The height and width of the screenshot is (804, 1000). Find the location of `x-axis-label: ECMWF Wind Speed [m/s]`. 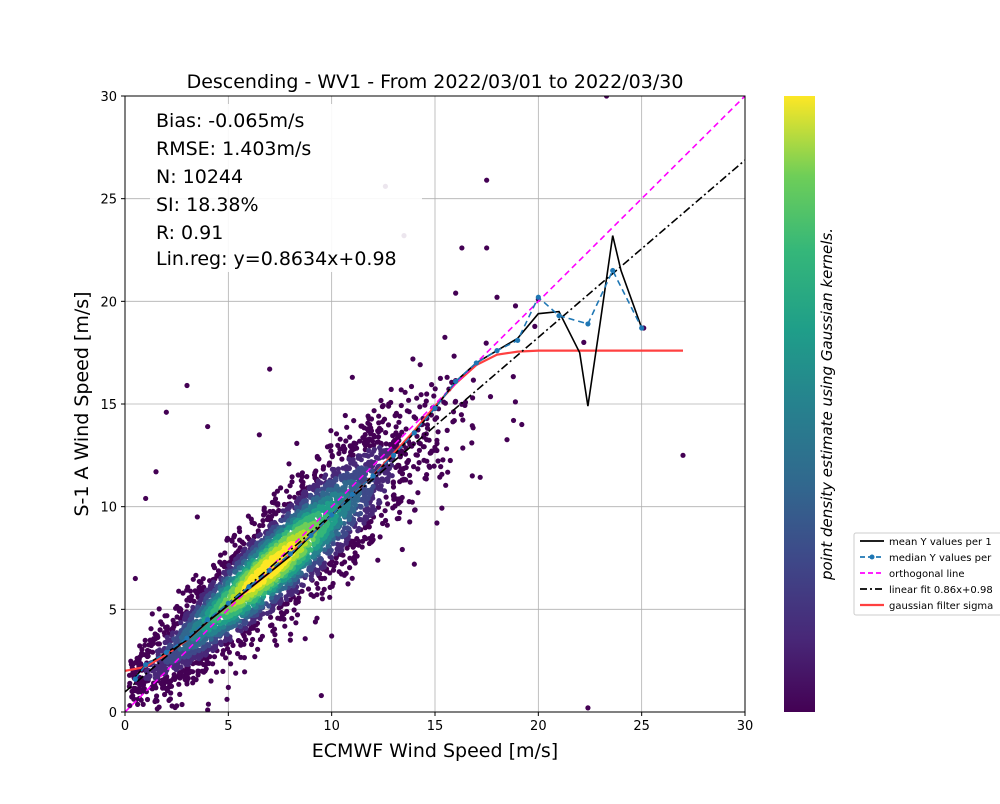

x-axis-label: ECMWF Wind Speed [m/s] is located at coordinates (435, 751).